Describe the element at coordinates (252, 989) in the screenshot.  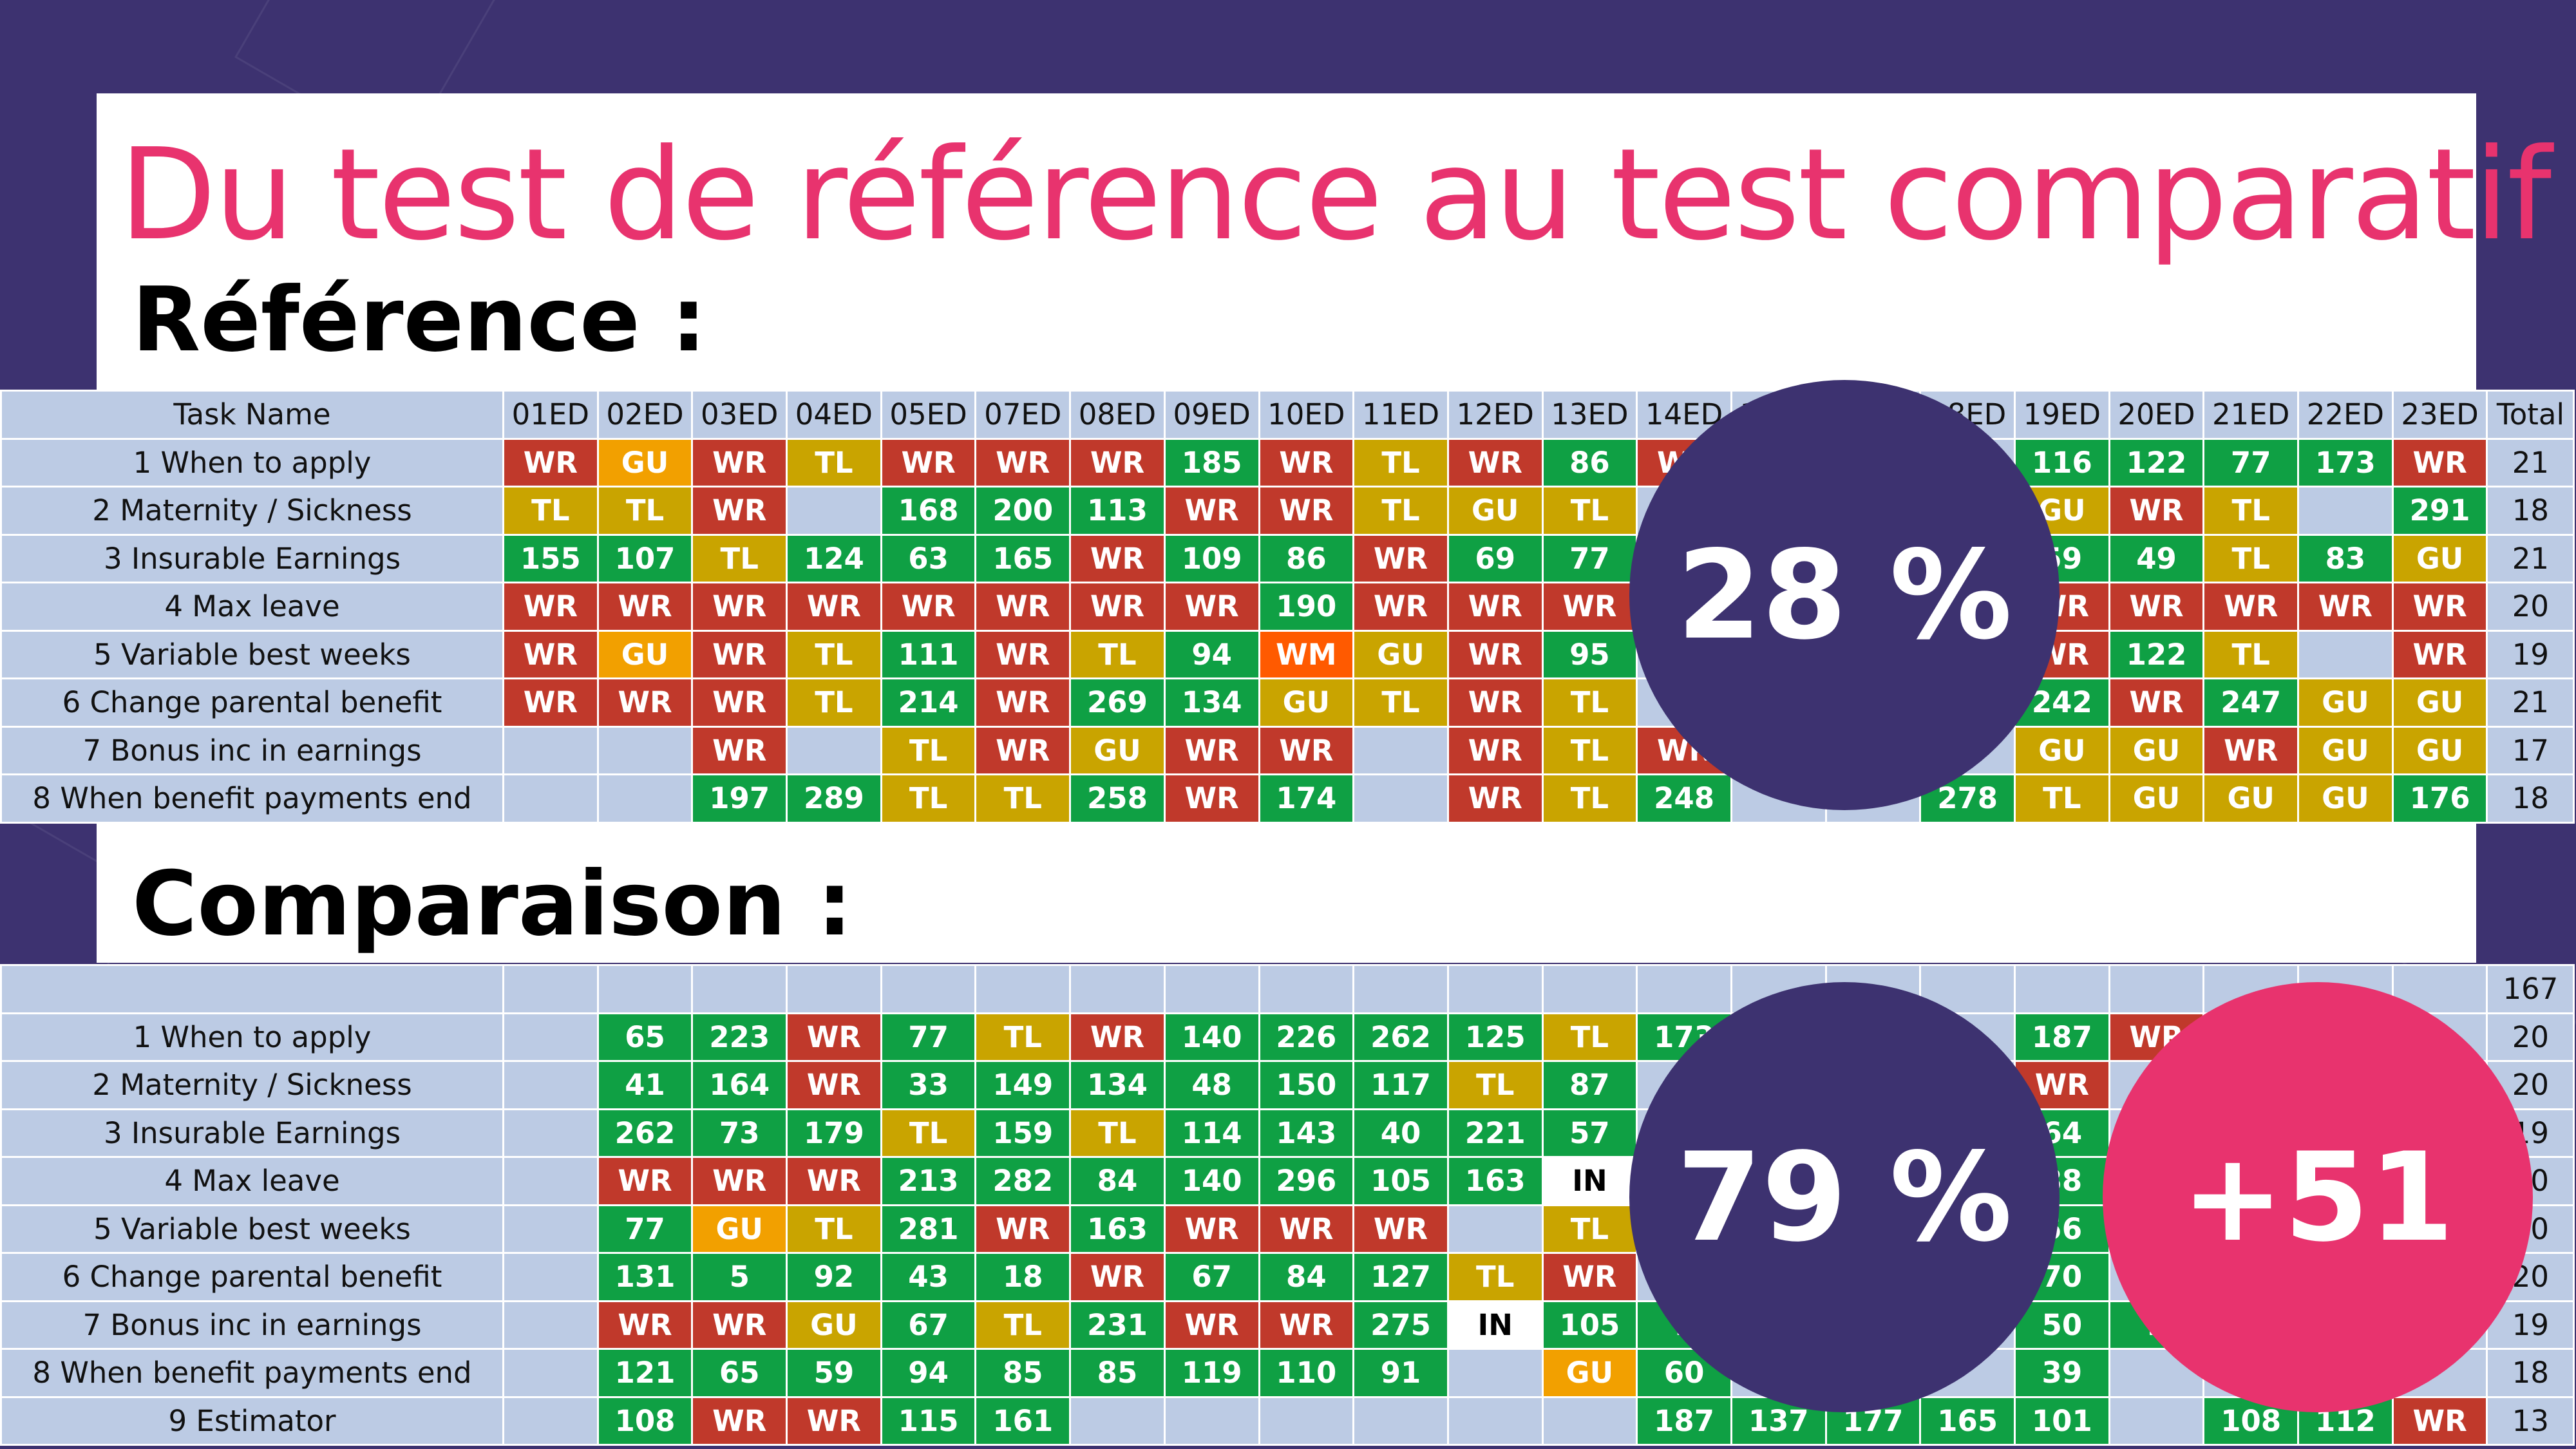
I see `task-name-header` at that location.